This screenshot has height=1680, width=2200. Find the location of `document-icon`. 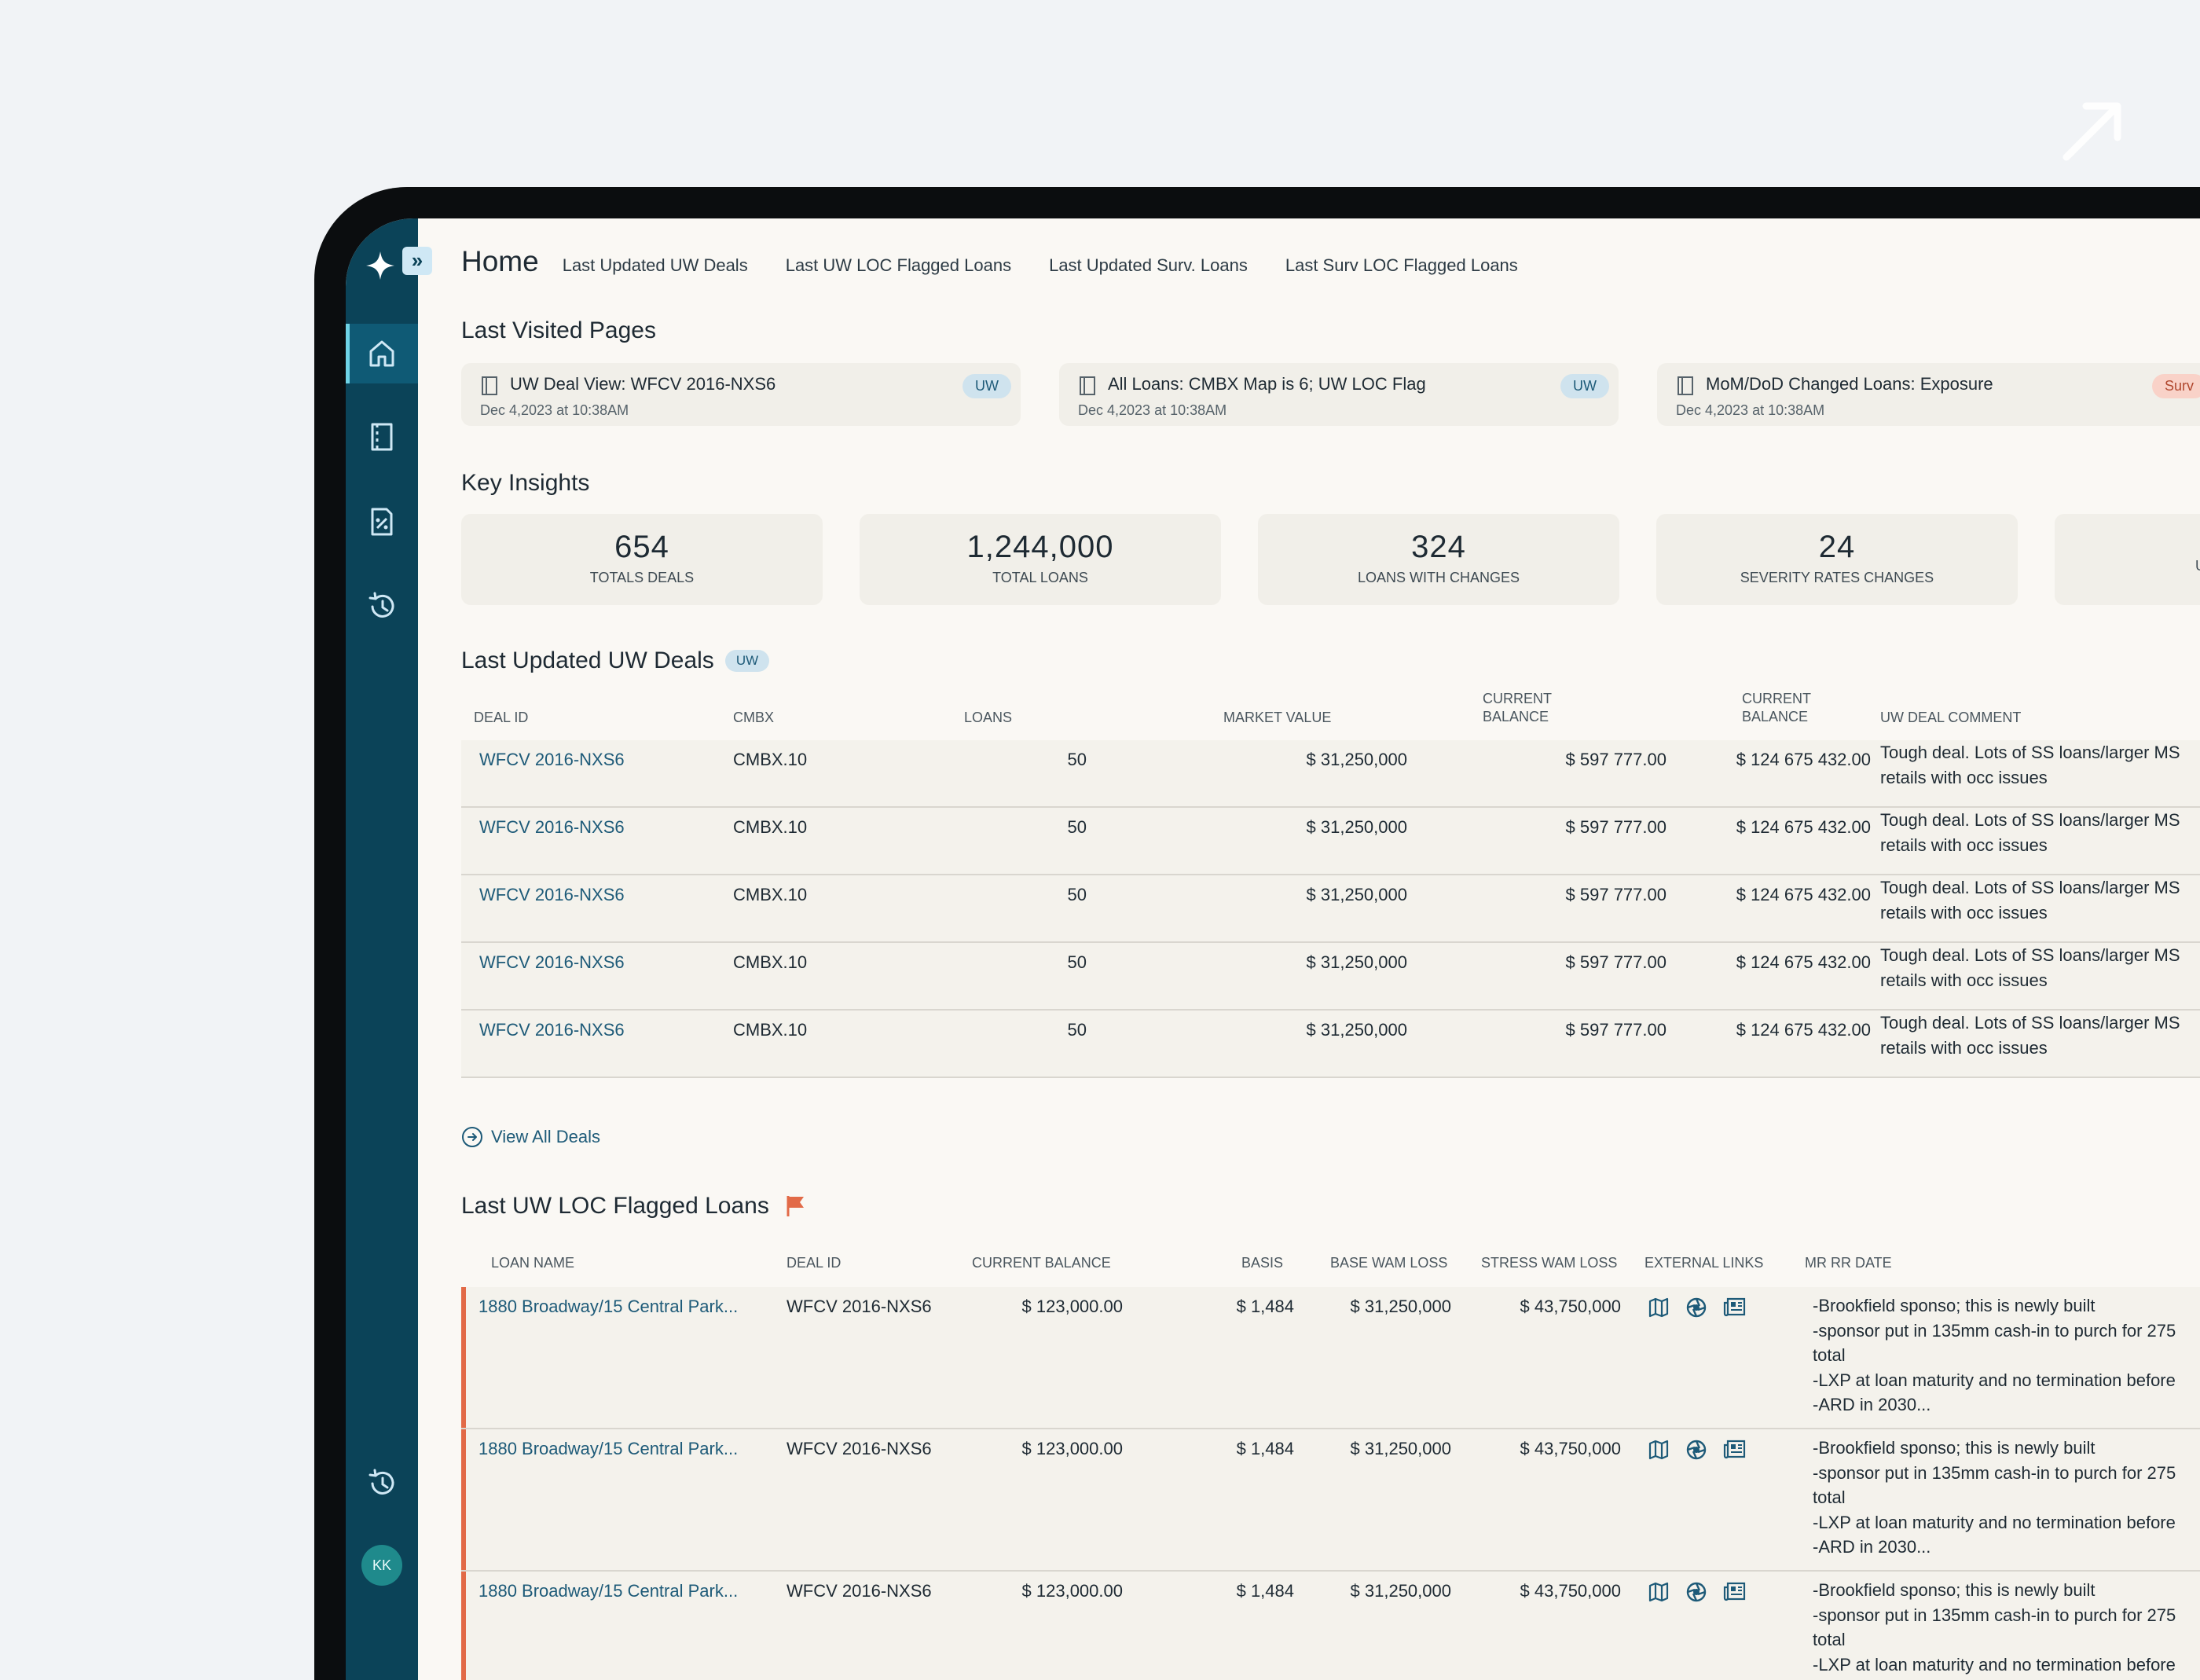

document-icon is located at coordinates (382, 437).